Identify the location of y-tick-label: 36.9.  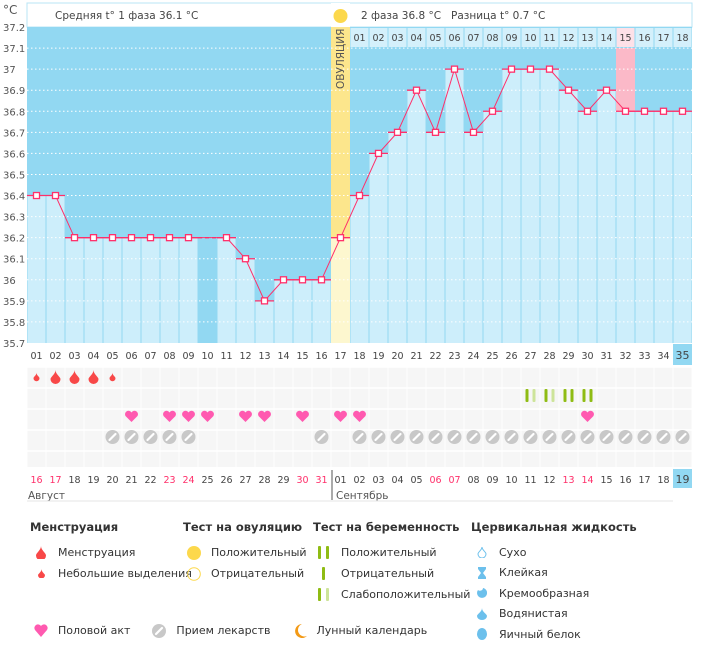
(14, 91).